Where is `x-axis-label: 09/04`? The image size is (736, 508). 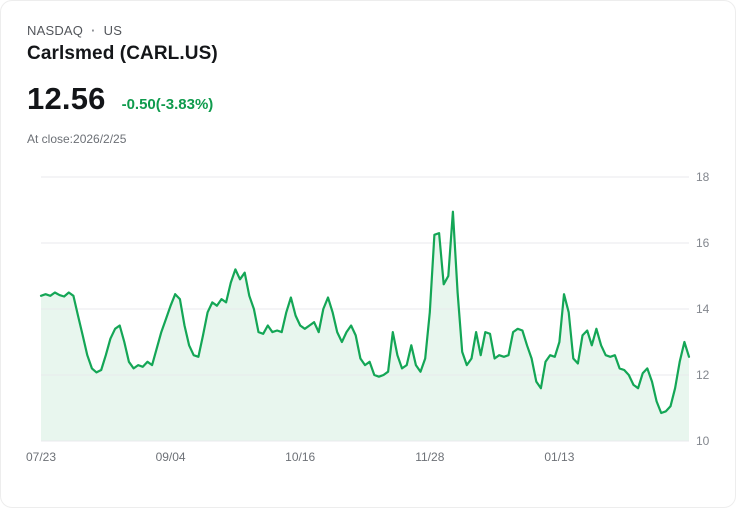
x-axis-label: 09/04 is located at coordinates (170, 457).